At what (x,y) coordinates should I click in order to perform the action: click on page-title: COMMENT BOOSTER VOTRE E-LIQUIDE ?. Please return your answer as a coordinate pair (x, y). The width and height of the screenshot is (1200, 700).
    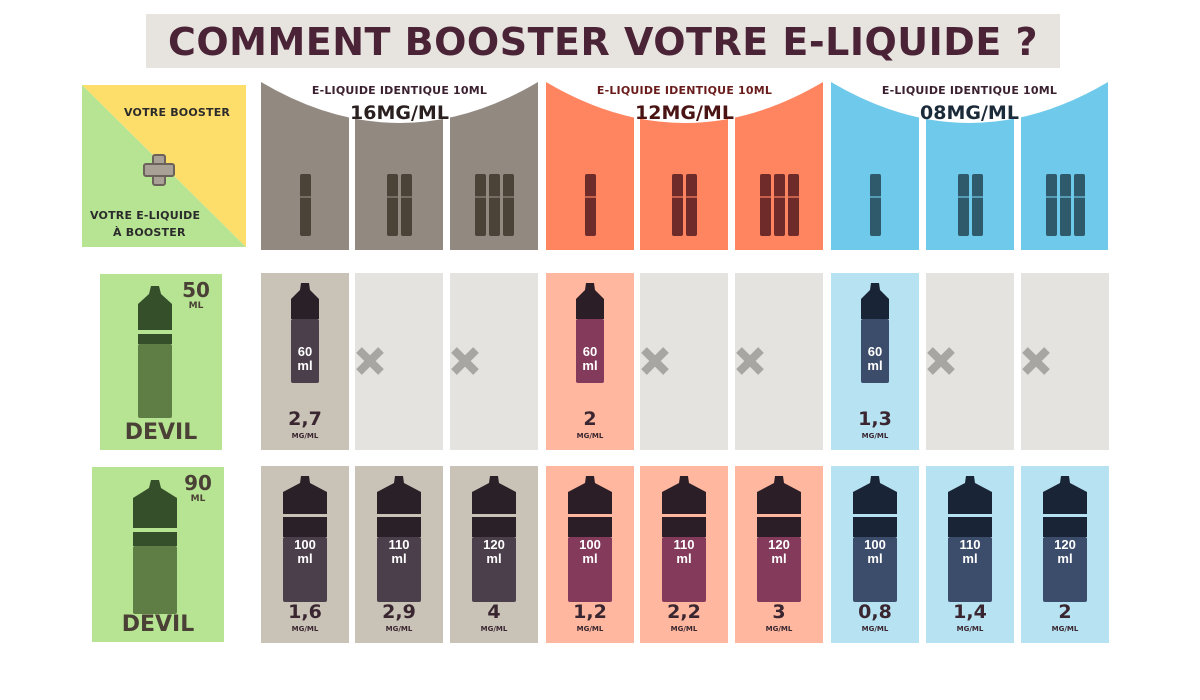
    Looking at the image, I should click on (603, 42).